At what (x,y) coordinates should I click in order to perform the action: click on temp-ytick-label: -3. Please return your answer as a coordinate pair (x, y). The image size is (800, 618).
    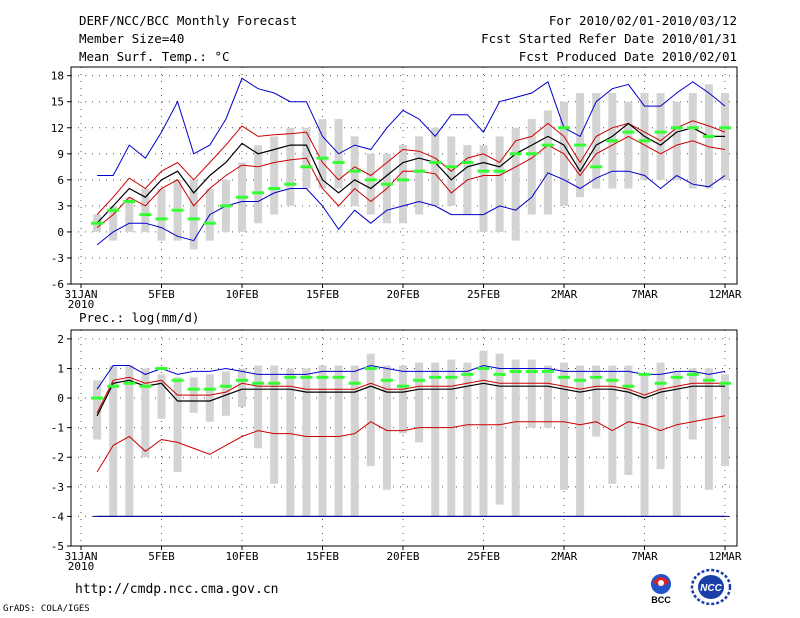
    Looking at the image, I should click on (57, 258).